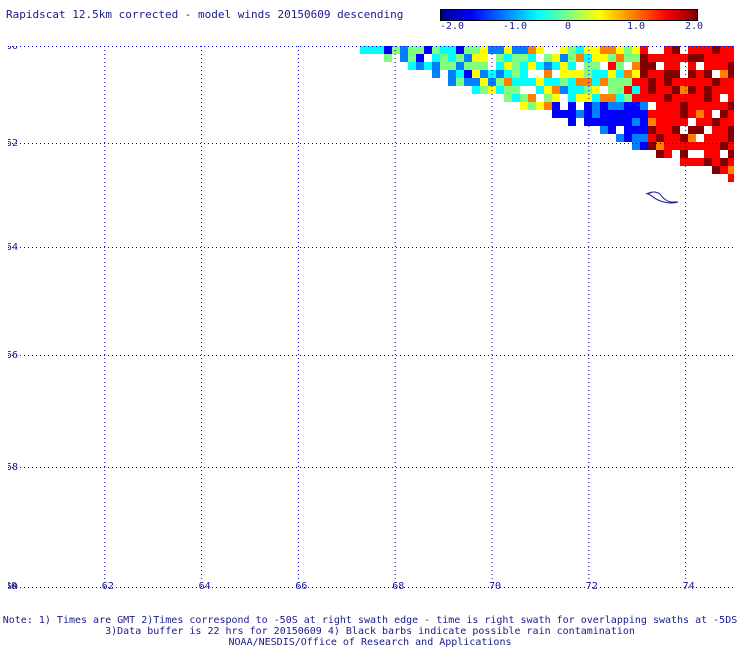 The width and height of the screenshot is (740, 650). What do you see at coordinates (495, 585) in the screenshot?
I see `lon-tick-label: 70` at bounding box center [495, 585].